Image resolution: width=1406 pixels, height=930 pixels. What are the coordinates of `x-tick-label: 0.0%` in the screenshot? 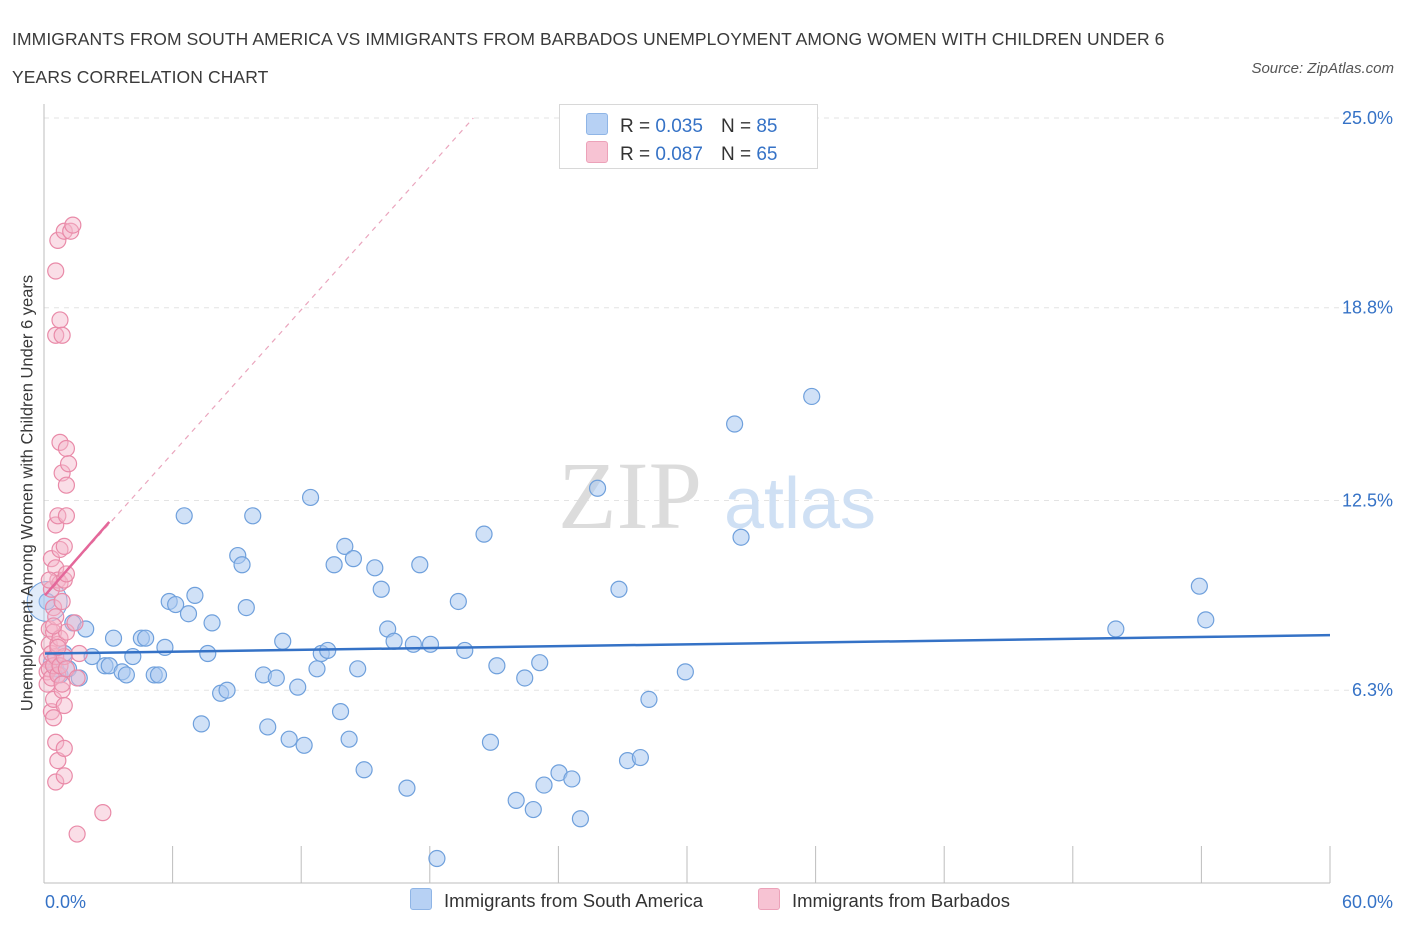 It's located at (65, 902).